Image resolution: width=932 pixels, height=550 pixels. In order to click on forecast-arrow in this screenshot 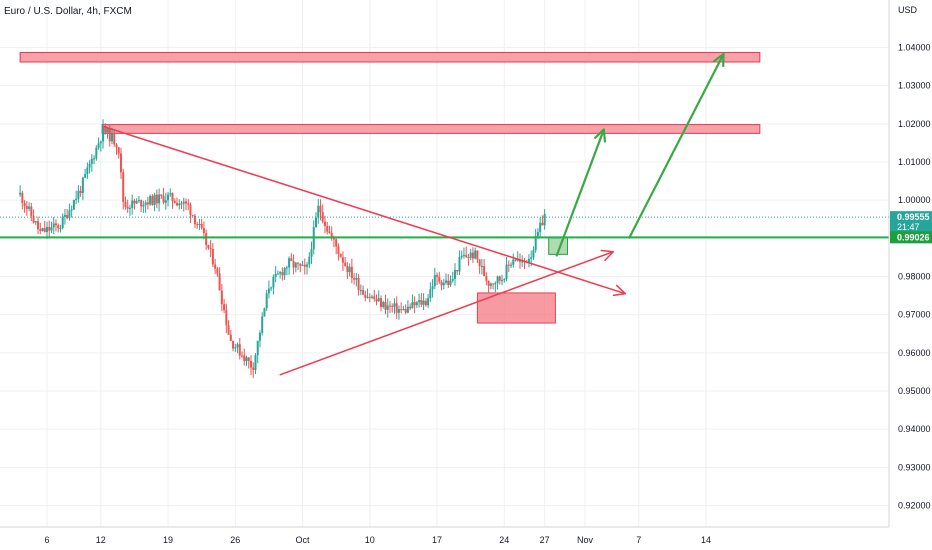, I will do `click(580, 192)`.